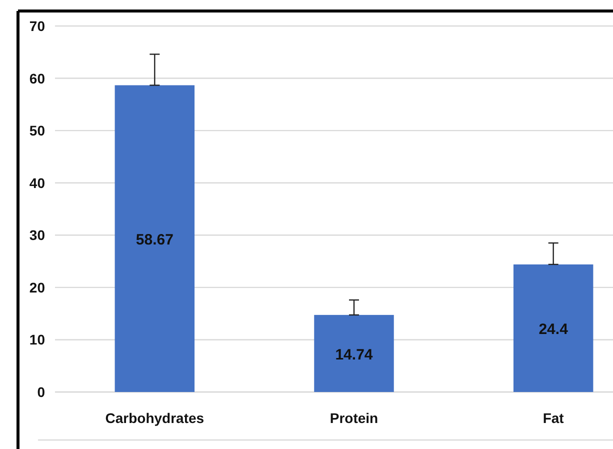  What do you see at coordinates (41, 392) in the screenshot?
I see `y-tick-label: 0` at bounding box center [41, 392].